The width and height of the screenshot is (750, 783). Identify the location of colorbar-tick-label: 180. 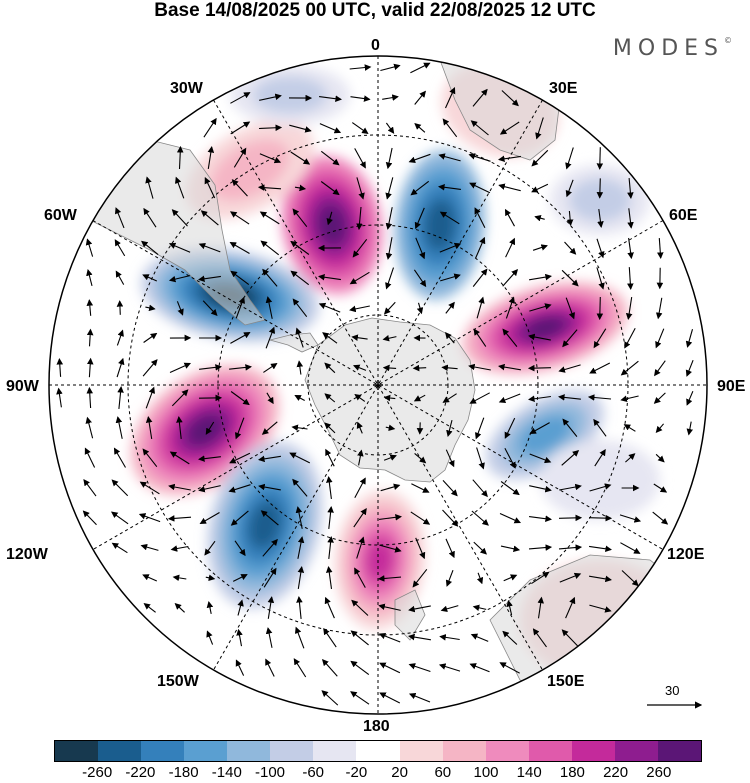
(572, 772).